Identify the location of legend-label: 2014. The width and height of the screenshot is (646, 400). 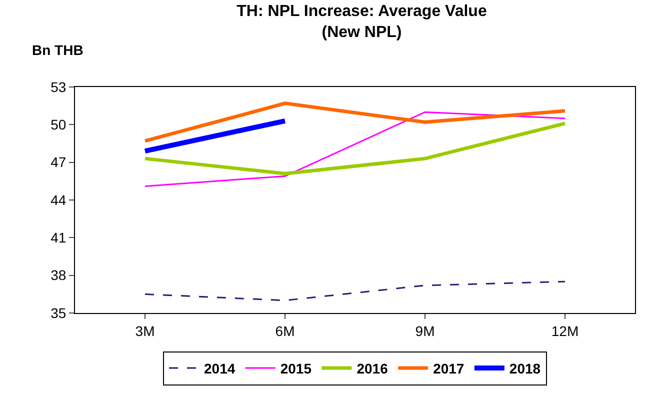
(220, 368).